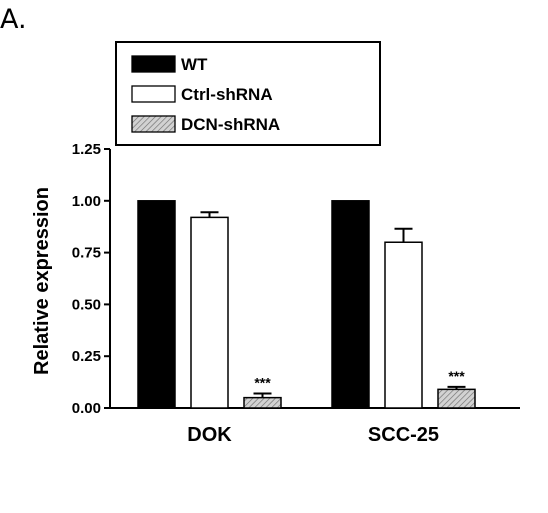  Describe the element at coordinates (86, 356) in the screenshot. I see `y-tick-label: 0.25` at that location.